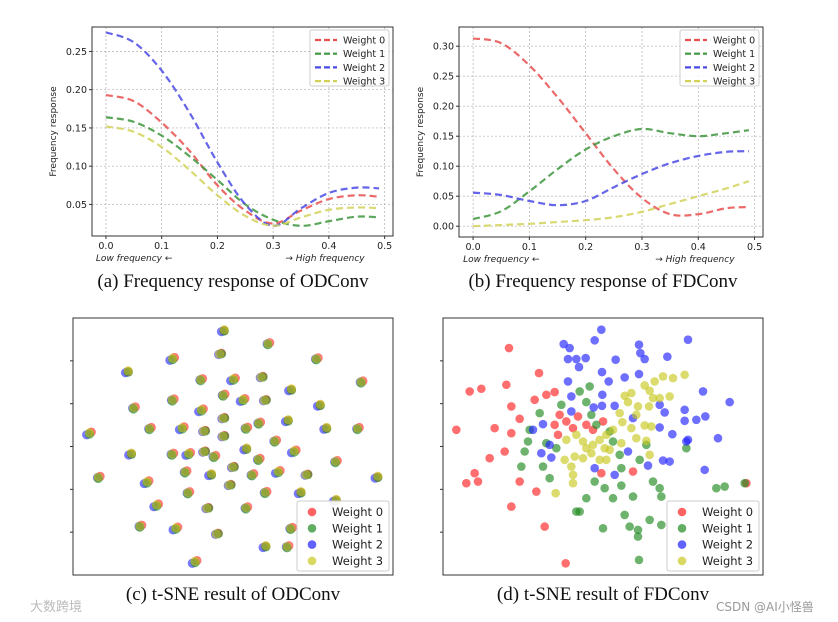 This screenshot has height=622, width=838. I want to click on y-tick-label: 0.30, so click(443, 47).